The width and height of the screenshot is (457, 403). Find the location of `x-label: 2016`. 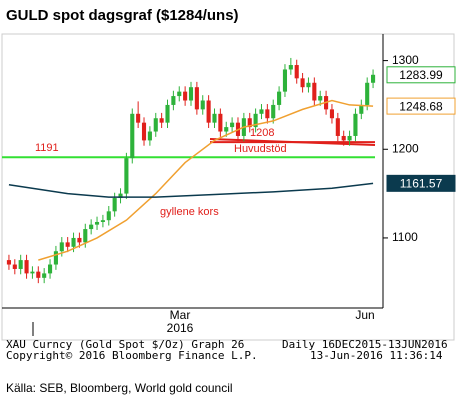

x-label: 2016 is located at coordinates (180, 328).